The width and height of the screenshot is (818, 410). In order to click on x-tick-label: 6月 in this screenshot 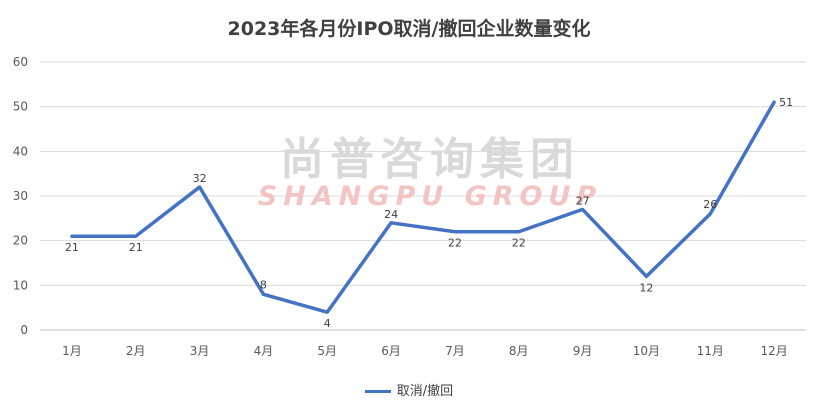, I will do `click(391, 351)`.